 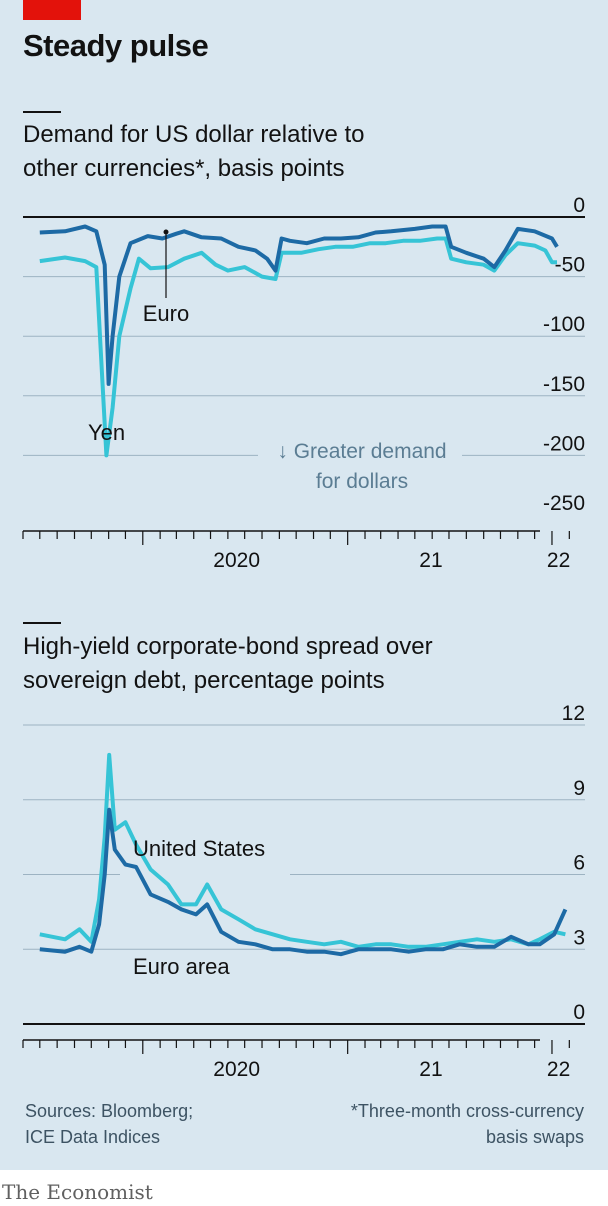 What do you see at coordinates (564, 324) in the screenshot?
I see `chart1-ytick-label: -100` at bounding box center [564, 324].